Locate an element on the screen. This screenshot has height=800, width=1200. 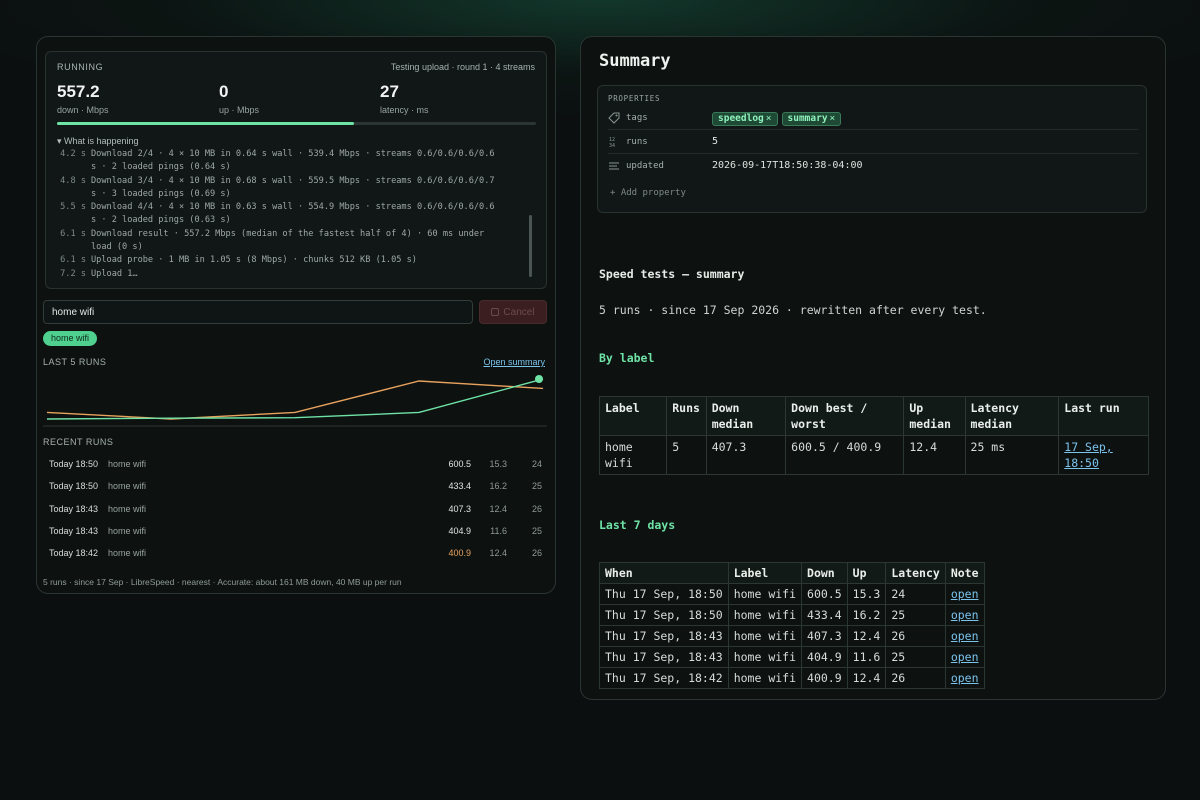
metric-latency-value: 27 is located at coordinates (389, 91).